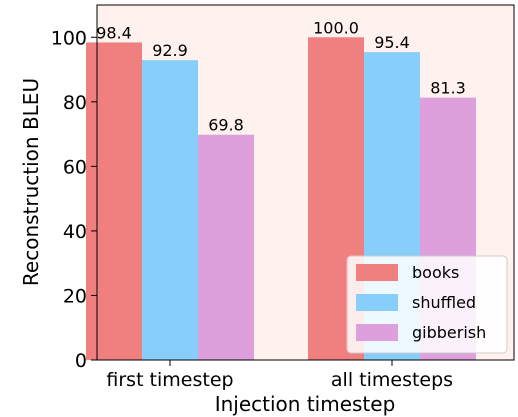 The image size is (518, 417). Describe the element at coordinates (392, 380) in the screenshot. I see `x-tick-label: all timesteps` at that location.